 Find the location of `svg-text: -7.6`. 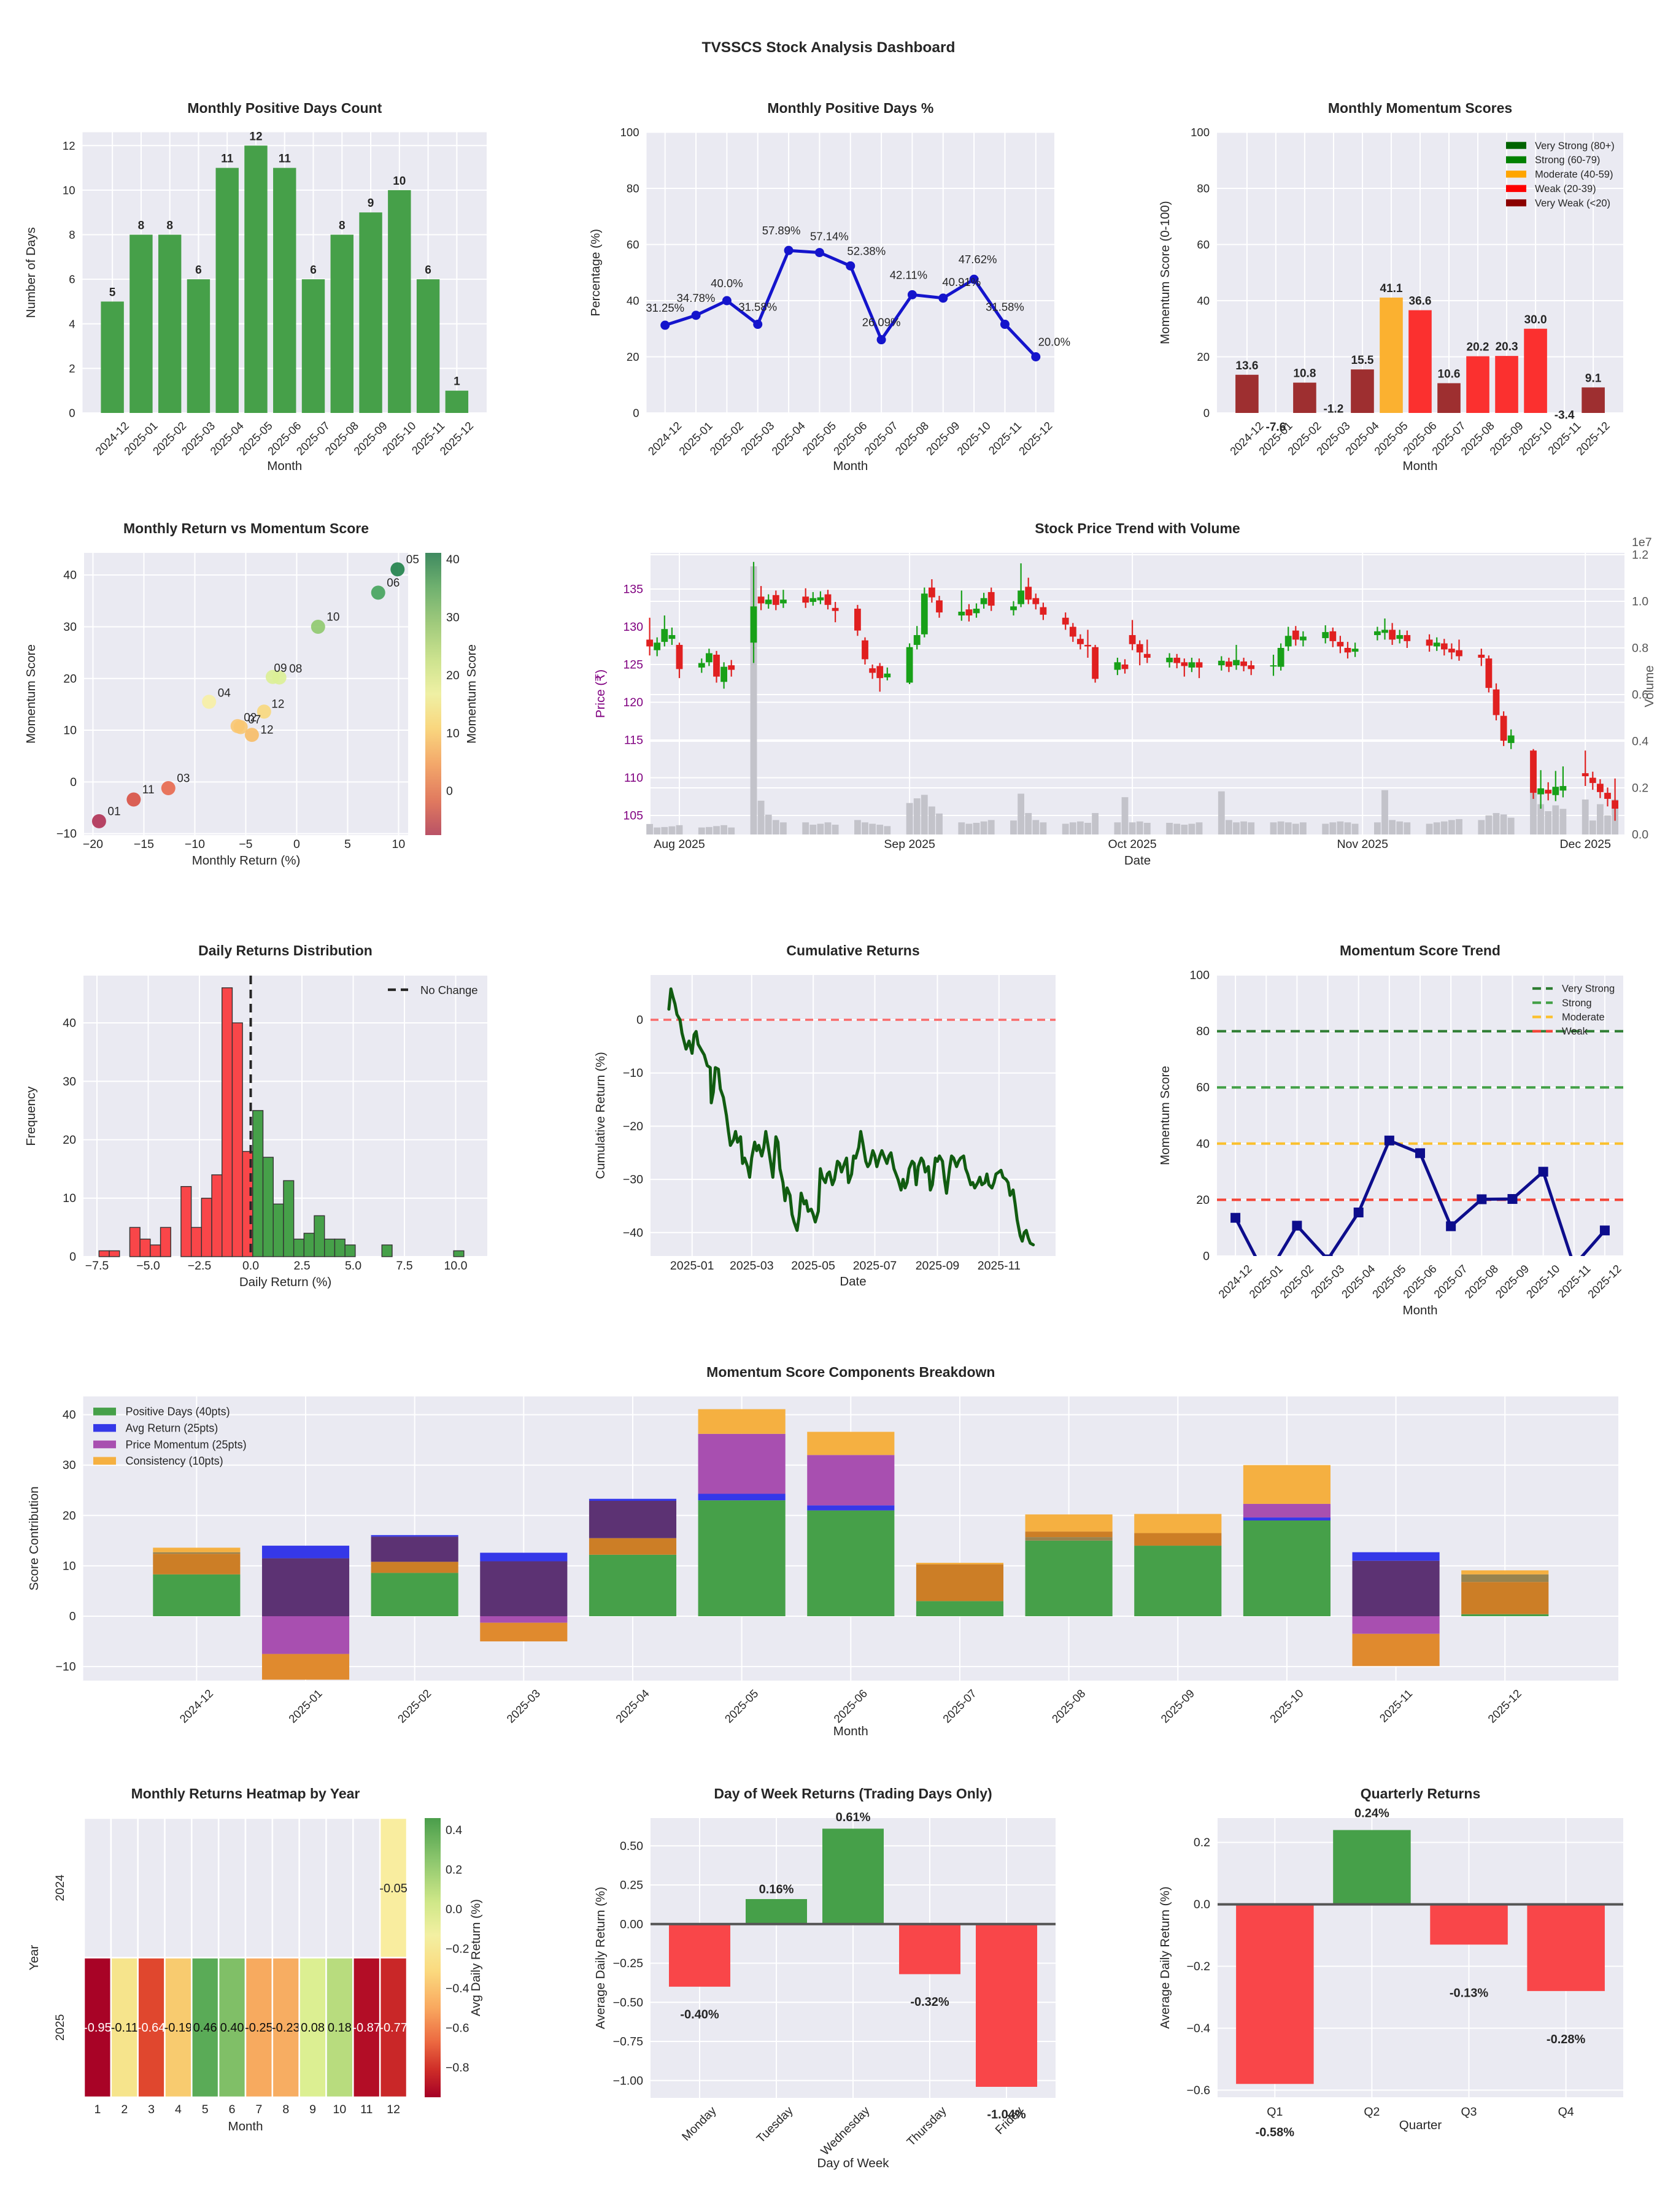

svg-text: -7.6 is located at coordinates (1276, 428).